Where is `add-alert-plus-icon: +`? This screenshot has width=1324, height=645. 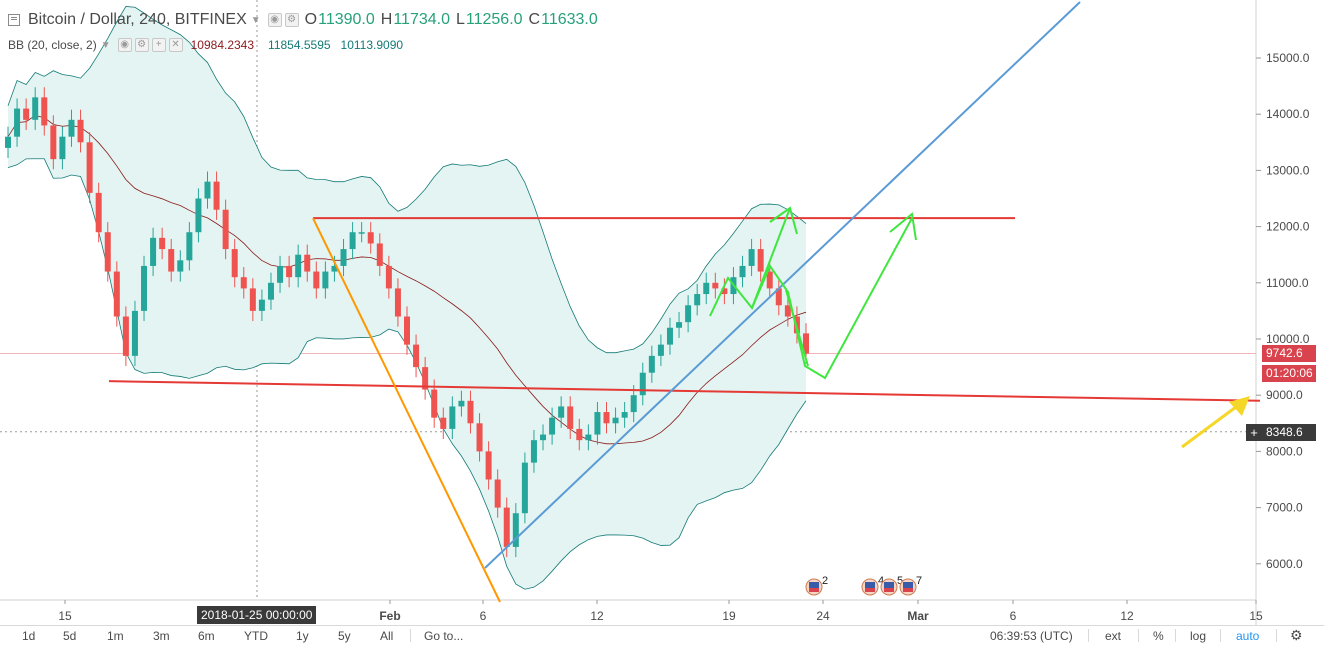
add-alert-plus-icon: + is located at coordinates (1254, 432).